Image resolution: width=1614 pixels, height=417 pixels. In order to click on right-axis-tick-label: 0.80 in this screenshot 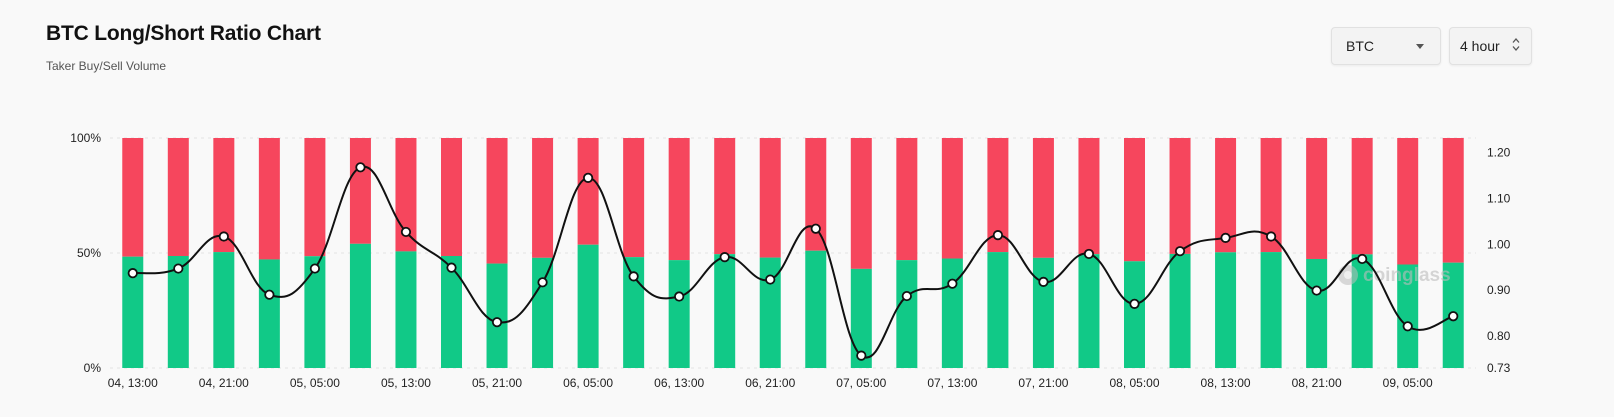, I will do `click(1499, 336)`.